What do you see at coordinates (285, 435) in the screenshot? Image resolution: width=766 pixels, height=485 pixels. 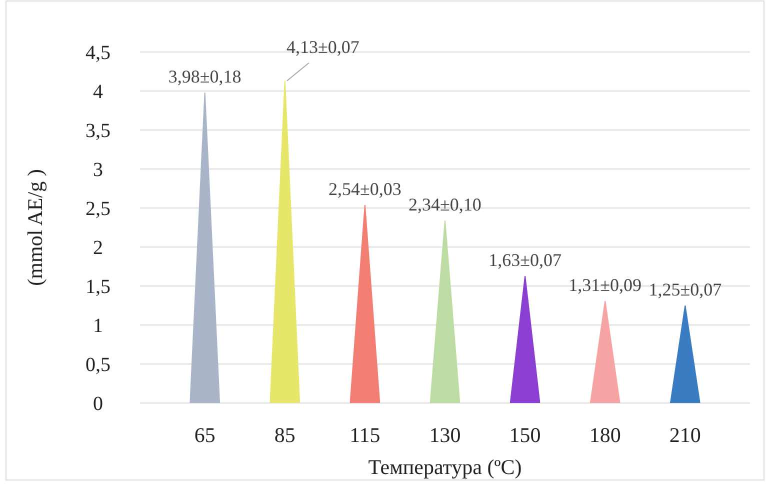 I see `x-tick-label: 85` at bounding box center [285, 435].